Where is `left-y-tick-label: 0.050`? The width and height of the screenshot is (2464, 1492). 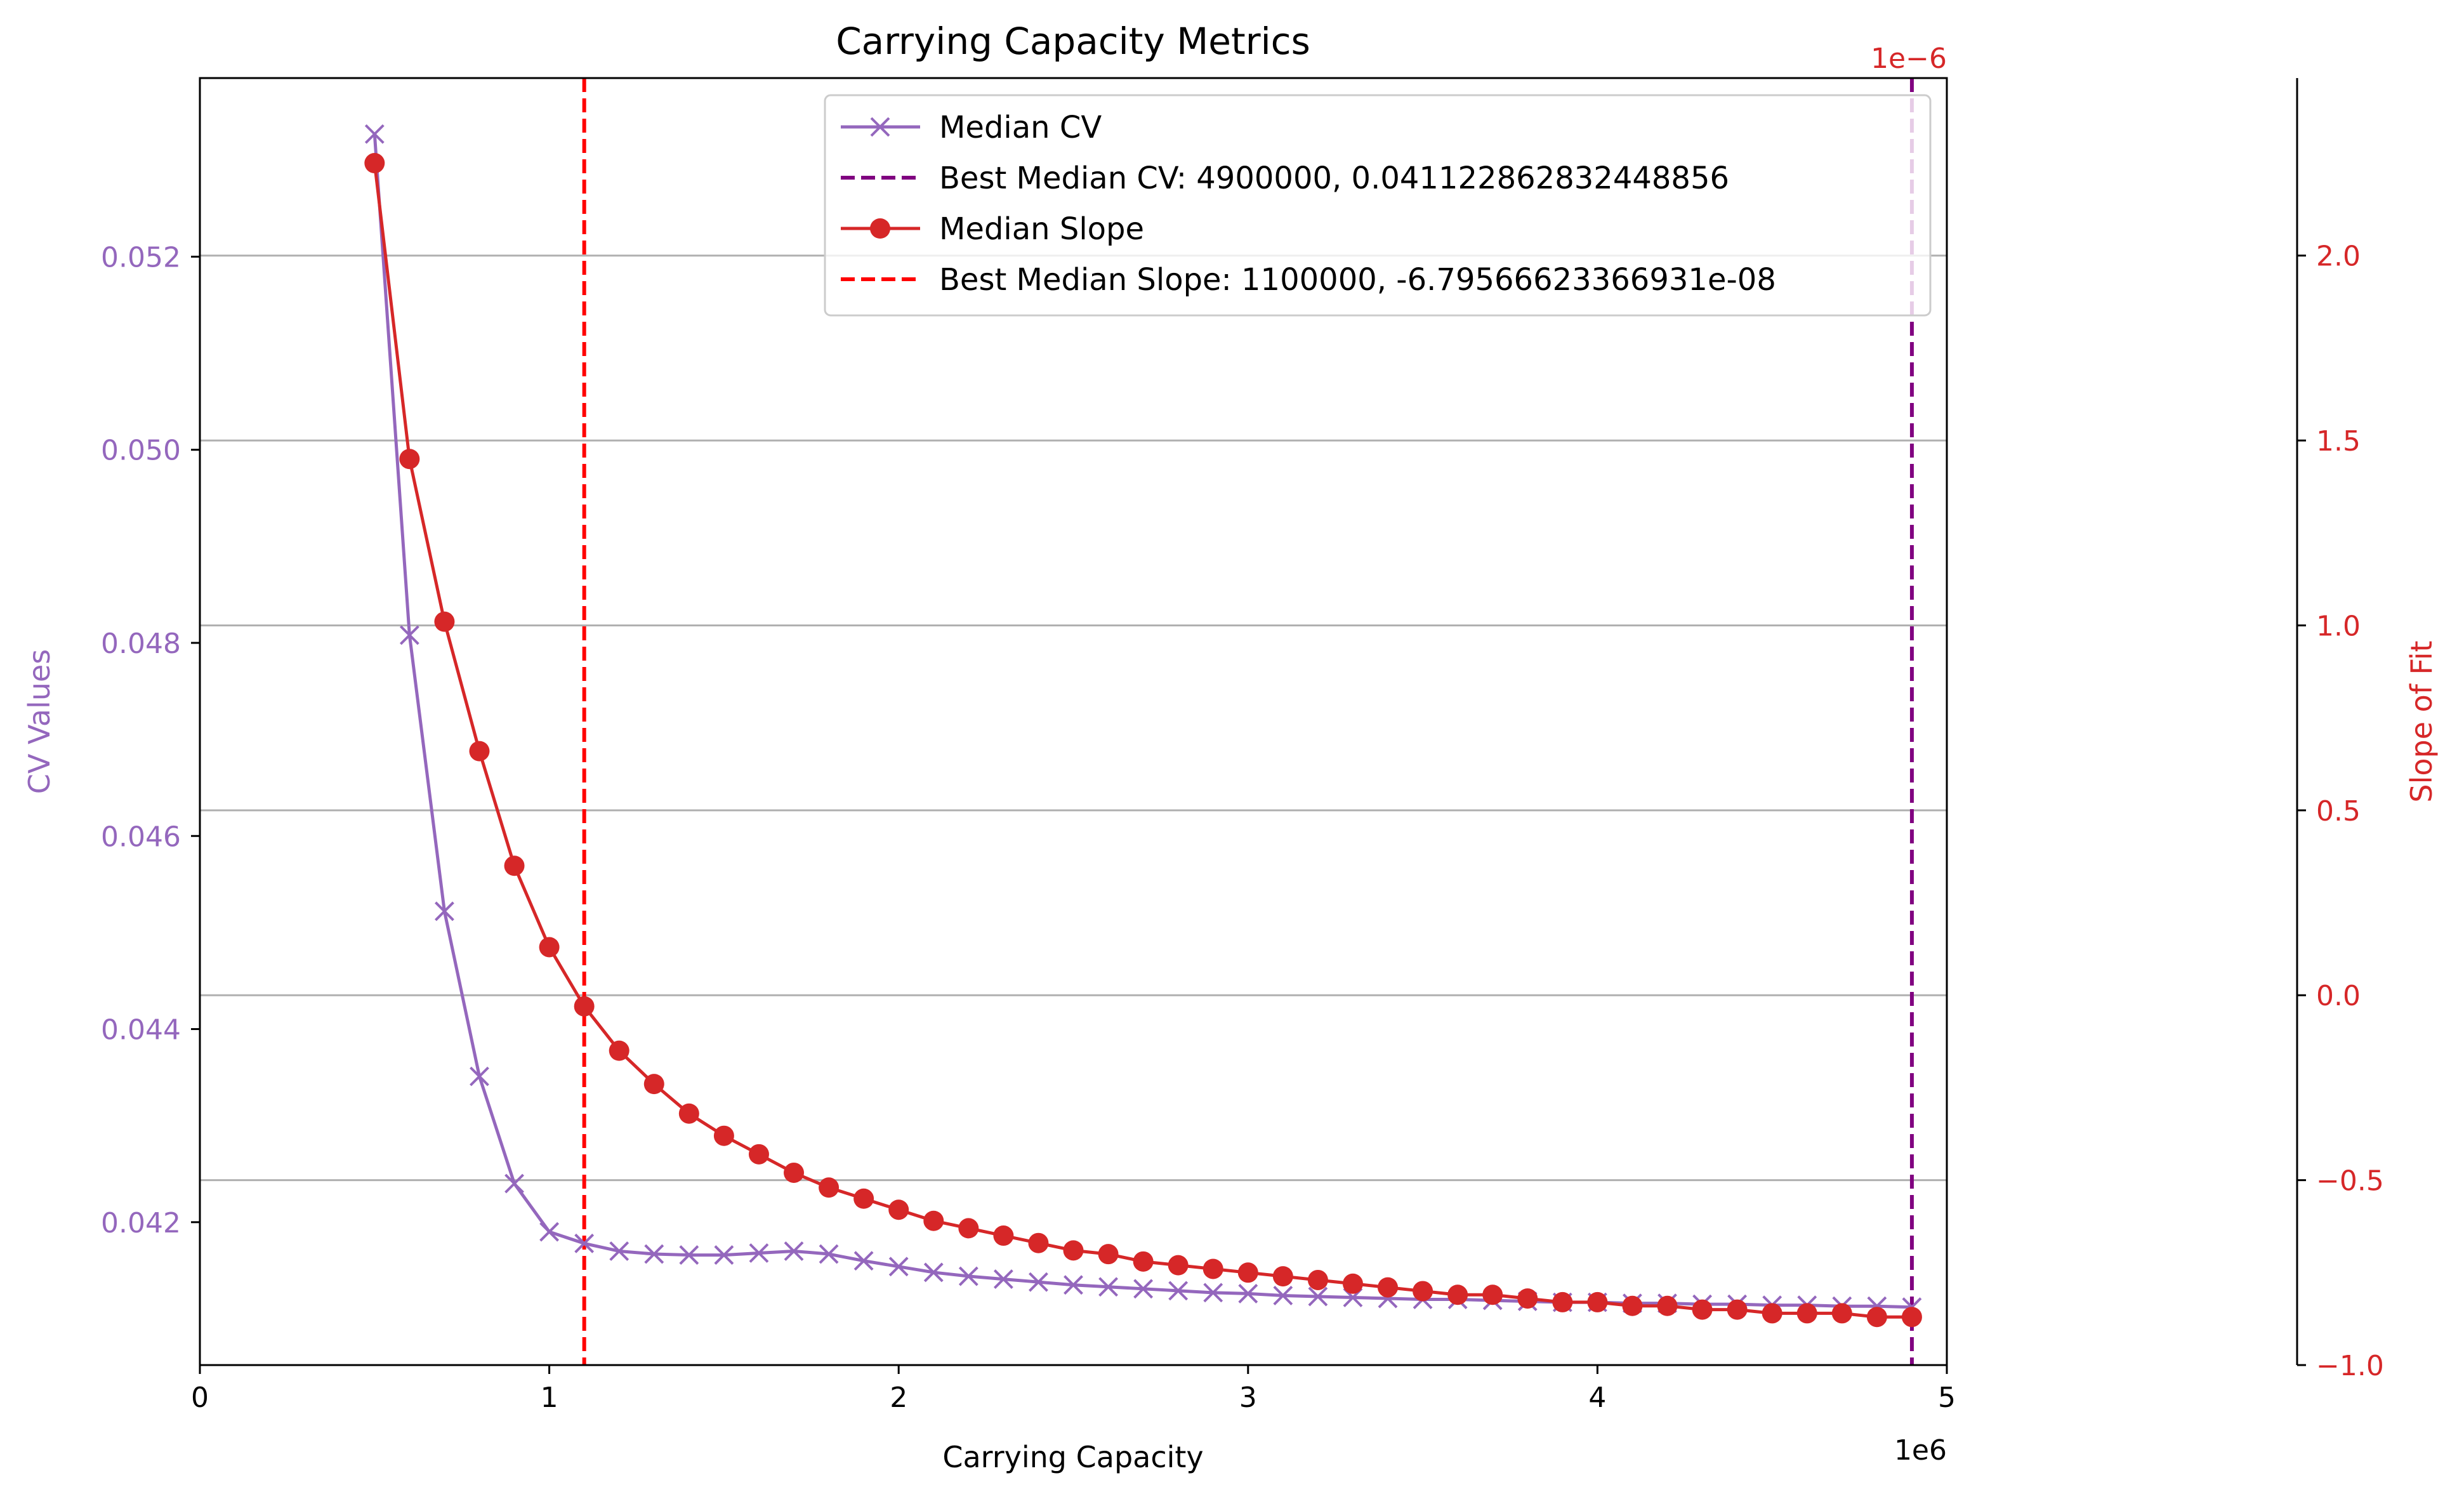 left-y-tick-label: 0.050 is located at coordinates (141, 451).